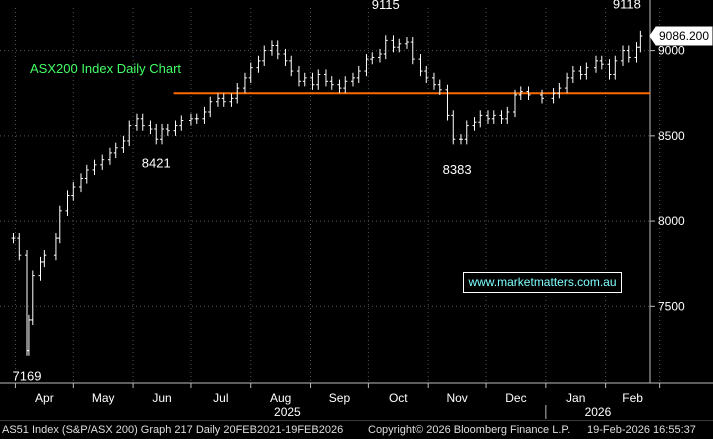 Image resolution: width=713 pixels, height=439 pixels. I want to click on y-tick-label: 9000, so click(671, 51).